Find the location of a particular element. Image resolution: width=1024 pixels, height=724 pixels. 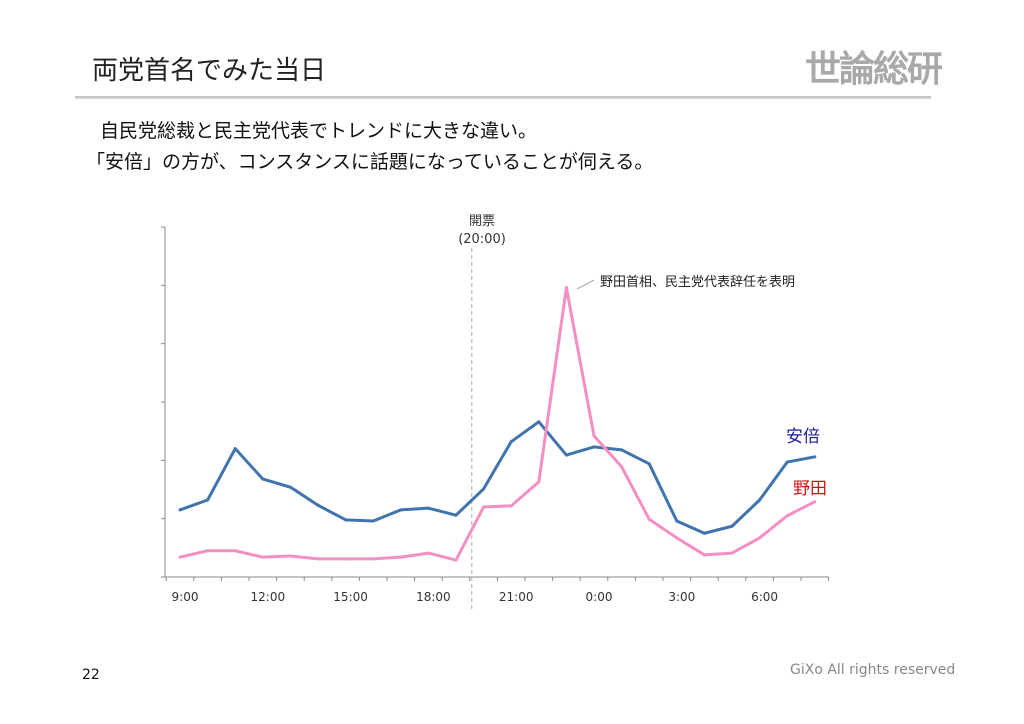

annotation-leader-line is located at coordinates (585, 284).